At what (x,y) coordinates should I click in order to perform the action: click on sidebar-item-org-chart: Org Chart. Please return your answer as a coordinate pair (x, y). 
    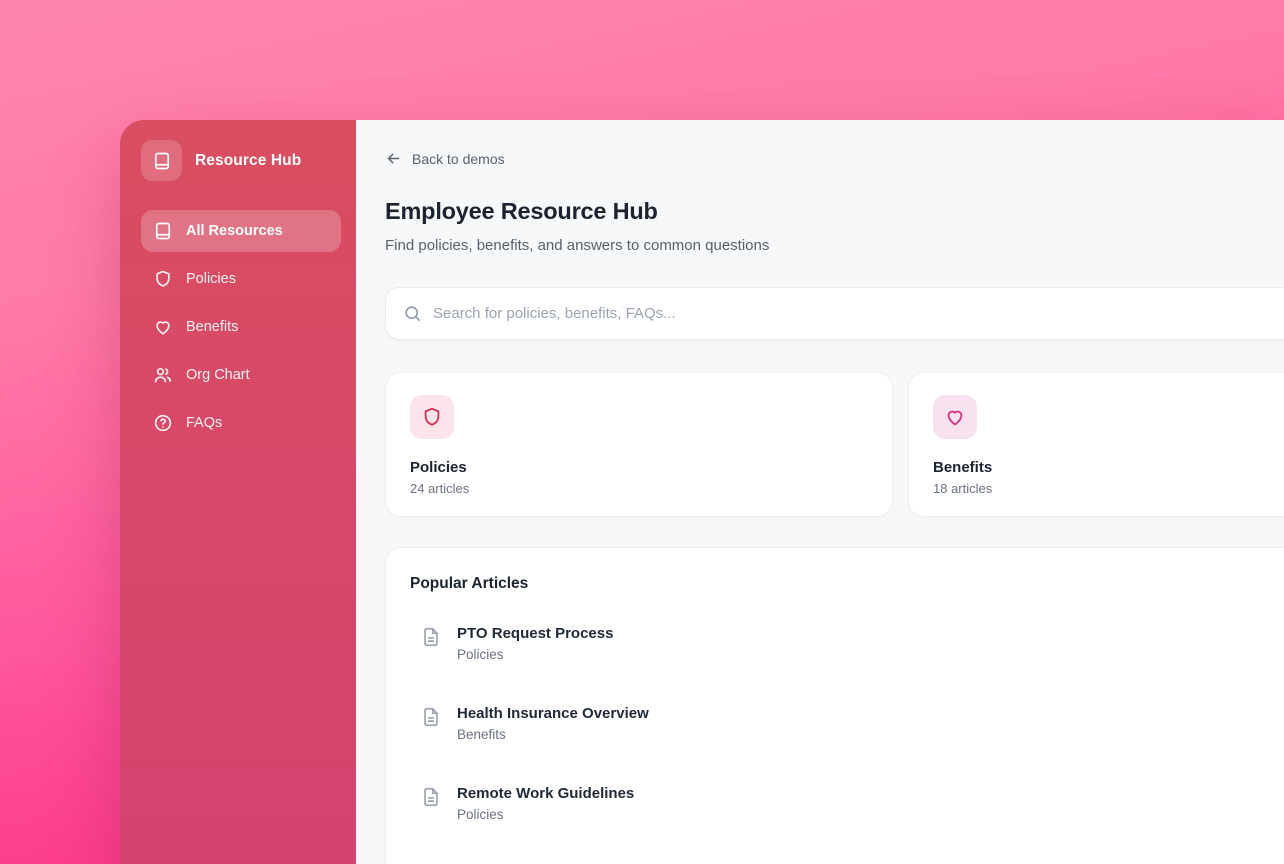
    Looking at the image, I should click on (241, 375).